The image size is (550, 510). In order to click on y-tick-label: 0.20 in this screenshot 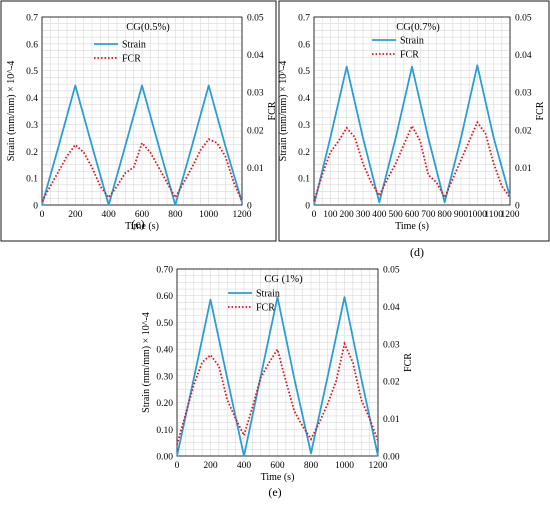, I will do `click(164, 404)`.